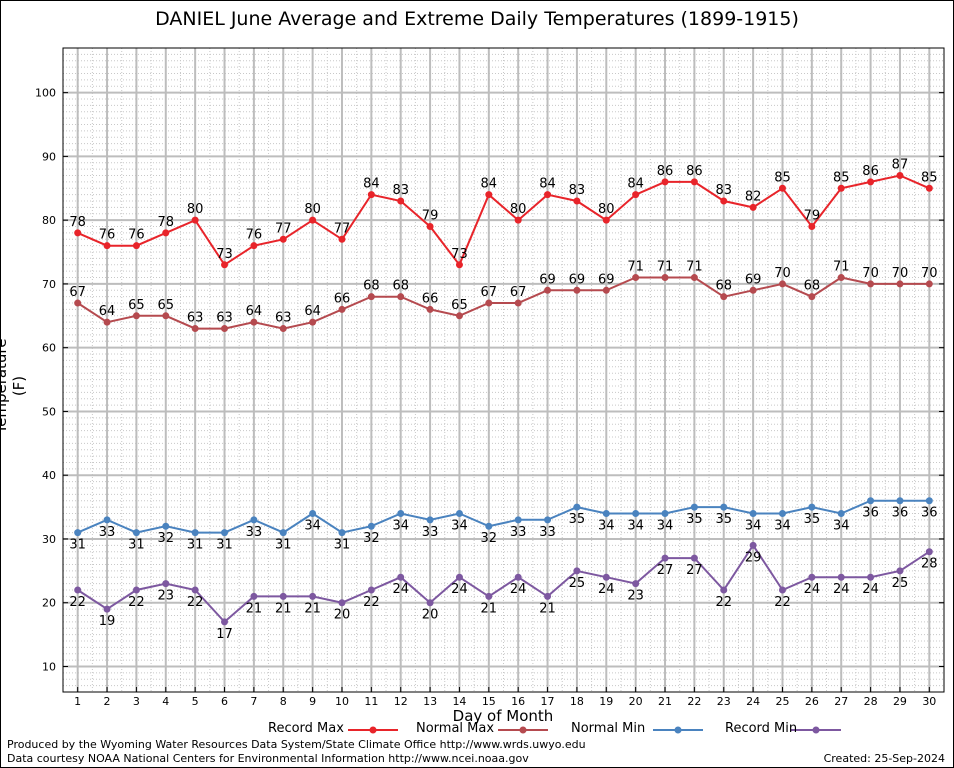  I want to click on x-tick-label: 26, so click(812, 701).